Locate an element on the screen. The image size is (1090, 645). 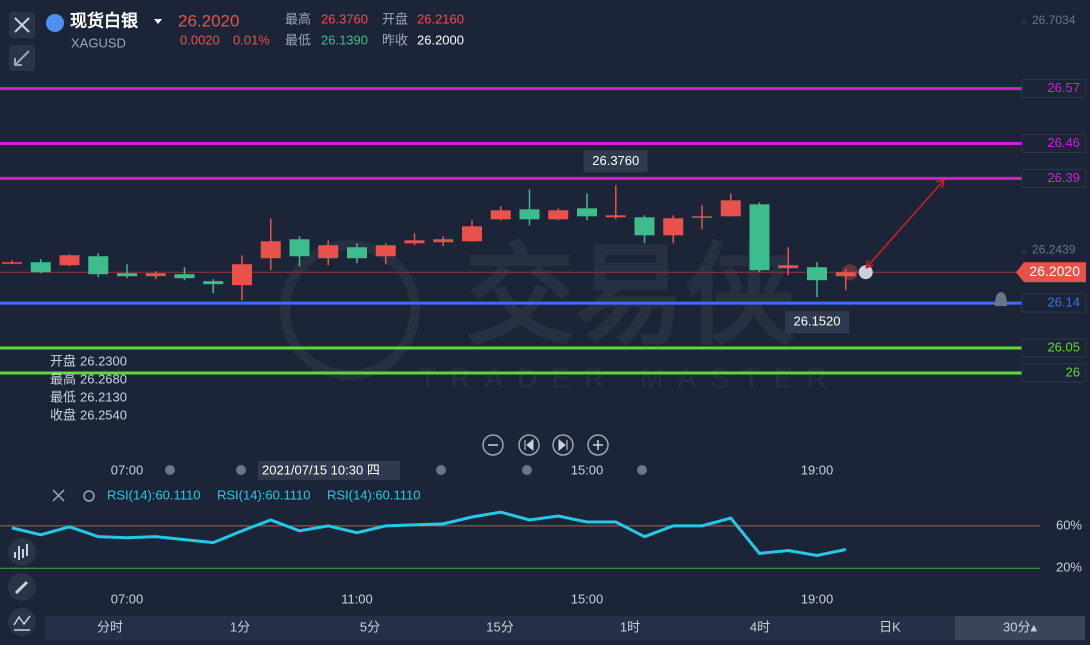
change-pct: 0.01% is located at coordinates (251, 39).